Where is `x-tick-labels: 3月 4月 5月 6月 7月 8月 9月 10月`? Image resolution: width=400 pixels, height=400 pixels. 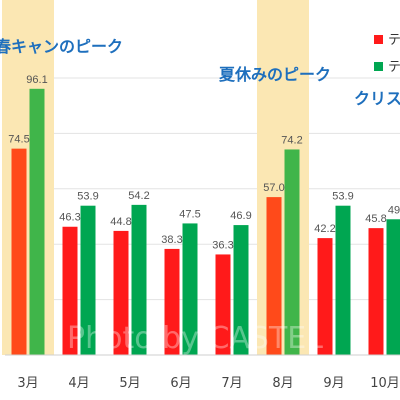
x-tick-labels: 3月 4月 5月 6月 7月 8月 9月 10月 is located at coordinates (208, 383).